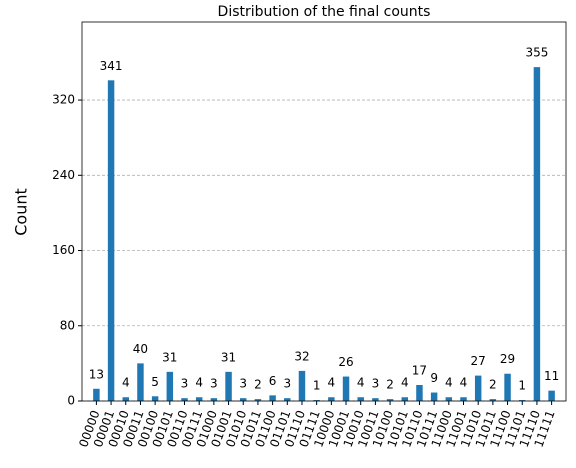 The image size is (576, 468). Describe the element at coordinates (551, 376) in the screenshot. I see `value-label: 11` at that location.